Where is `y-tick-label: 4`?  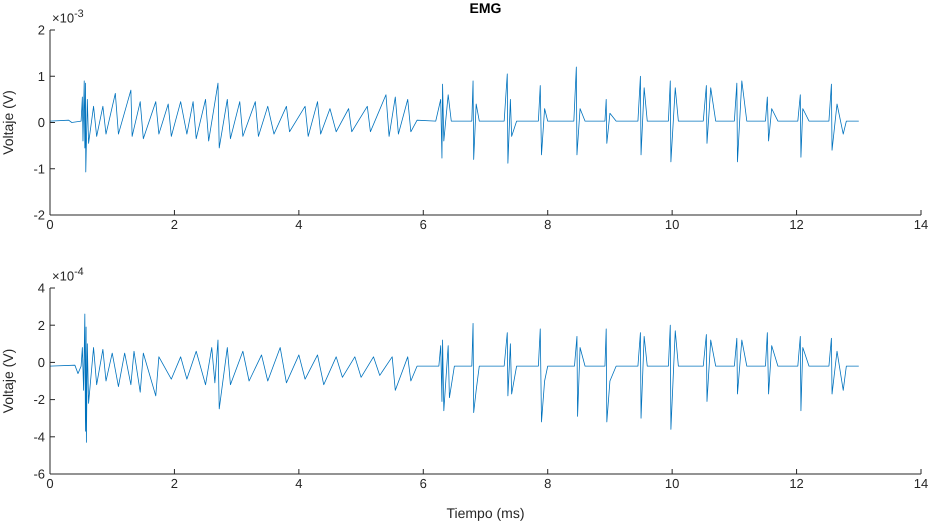
y-tick-label: 4 is located at coordinates (41, 288).